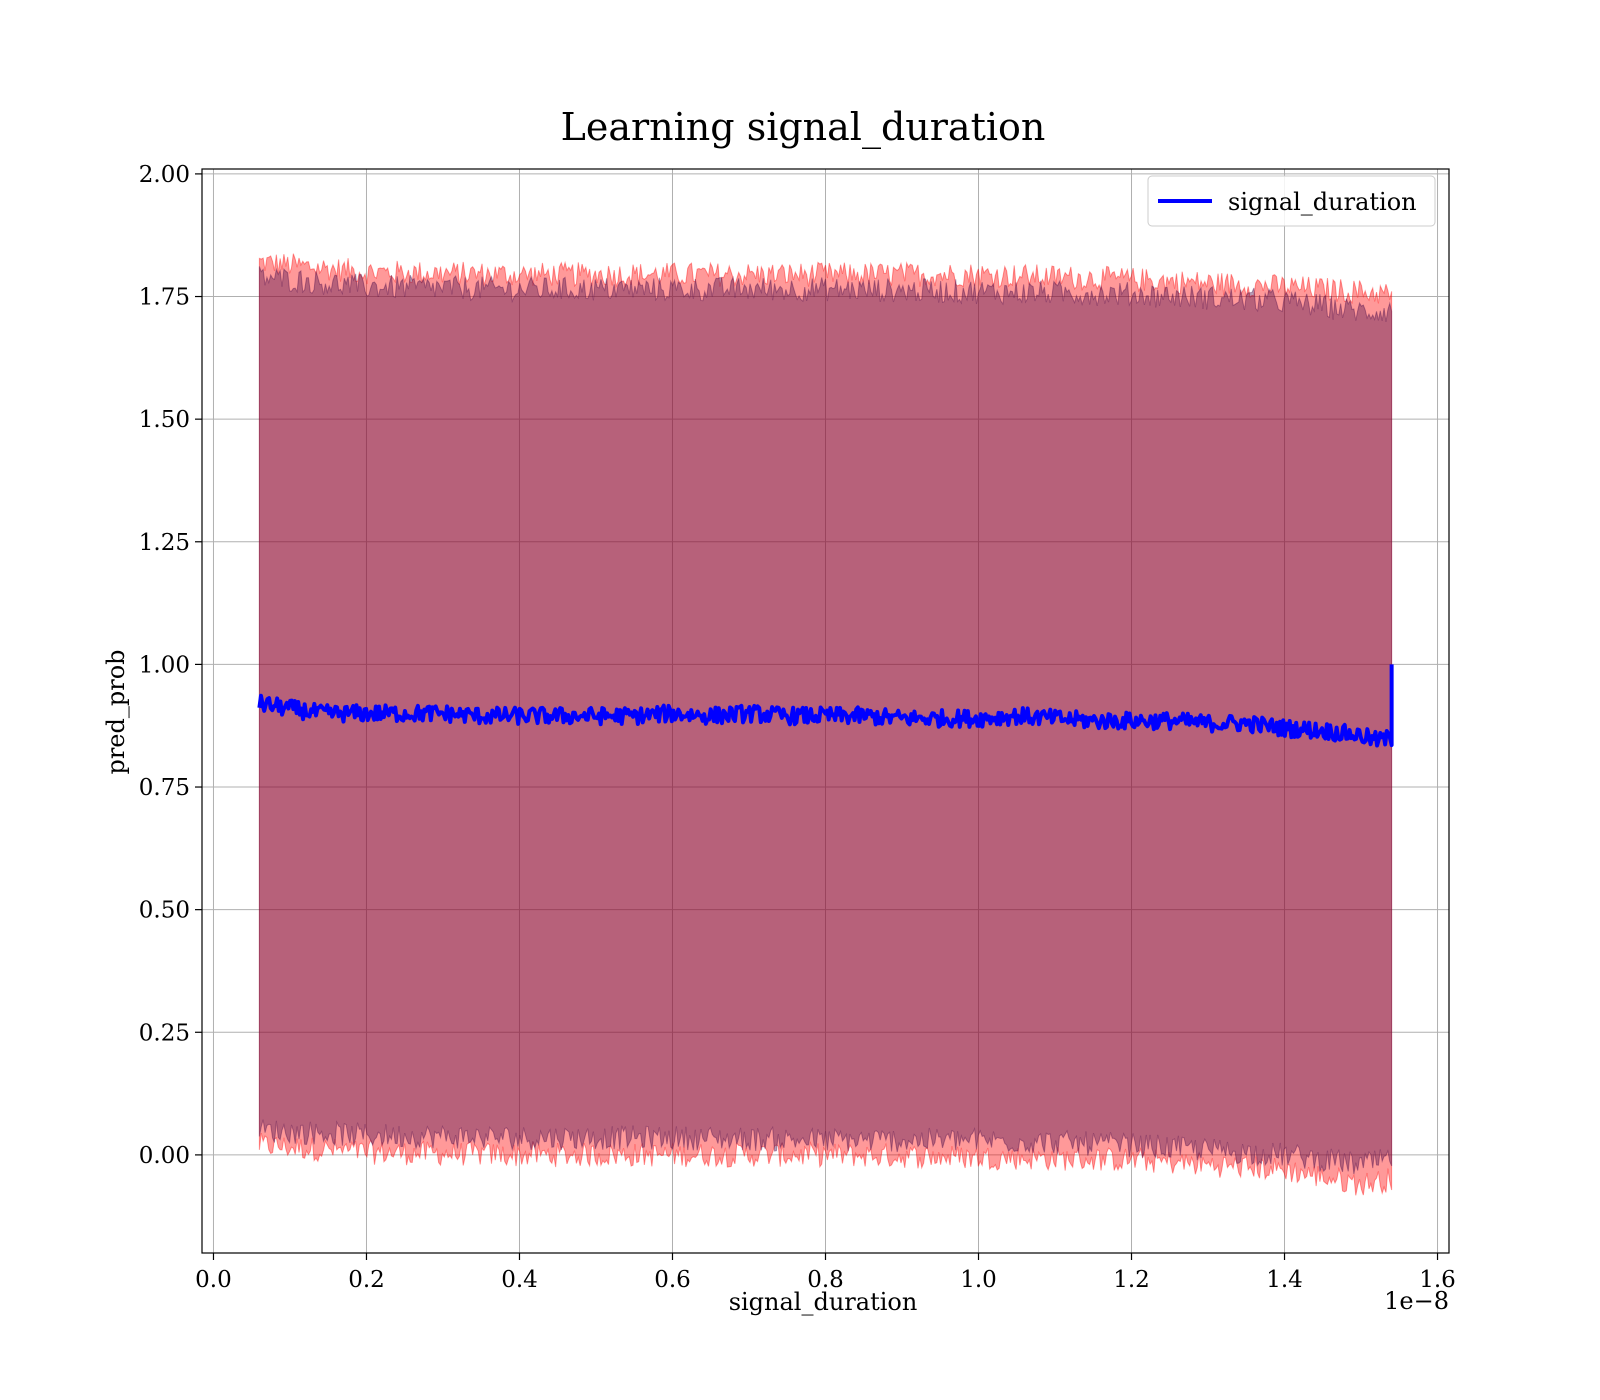  I want to click on y-axis-label: pred_prob, so click(116, 711).